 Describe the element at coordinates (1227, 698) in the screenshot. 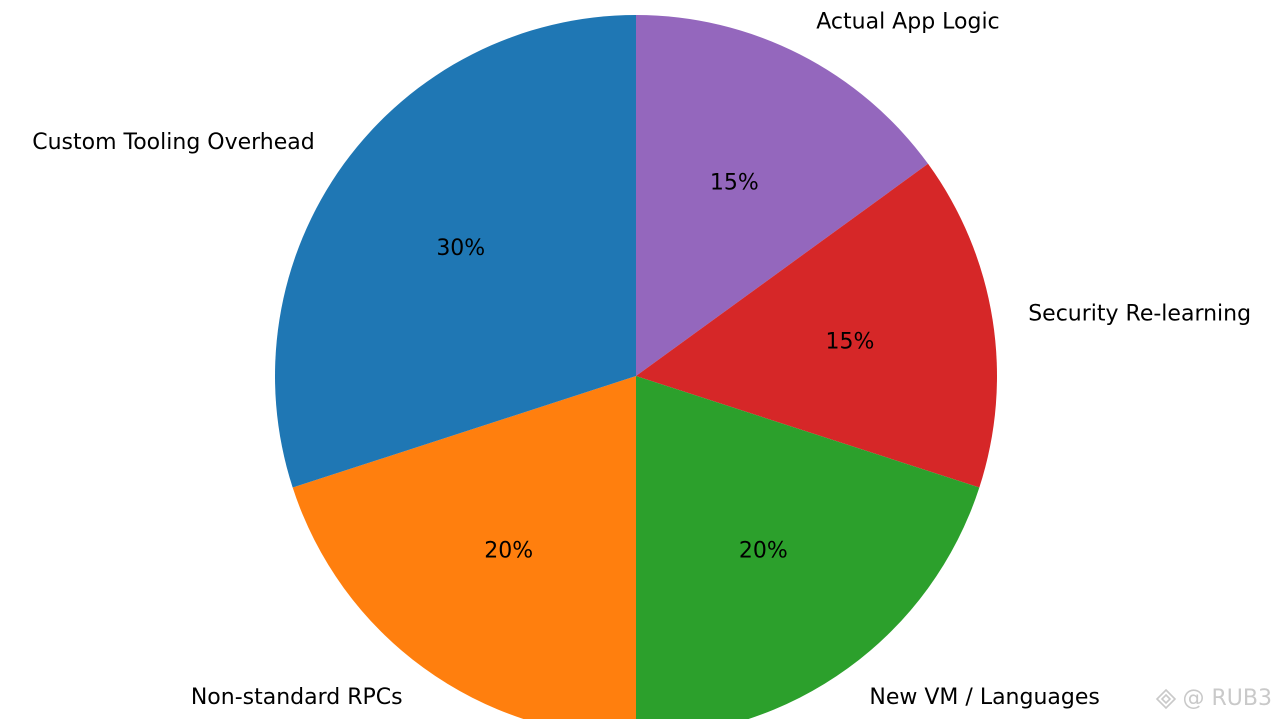

I see `watermark-text: @ RUB3` at that location.